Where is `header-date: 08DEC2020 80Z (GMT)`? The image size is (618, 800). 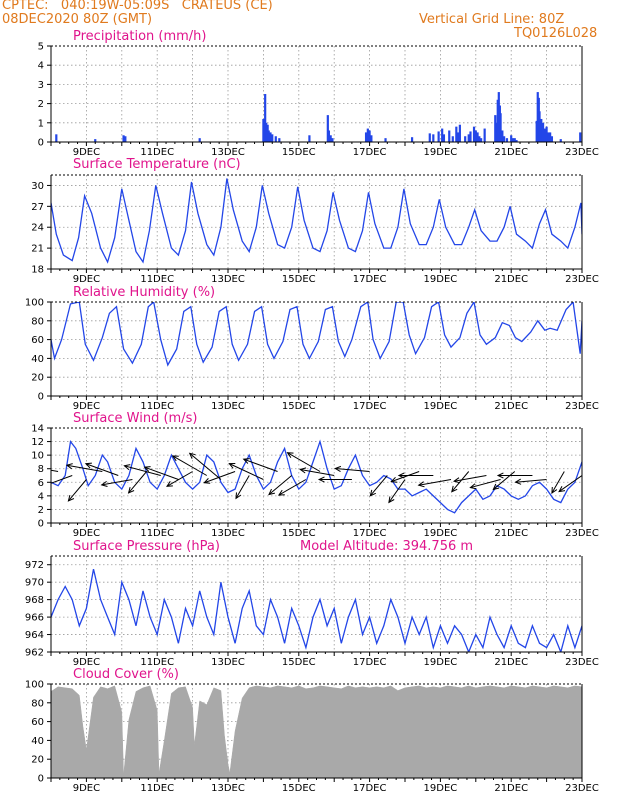 header-date: 08DEC2020 80Z (GMT) is located at coordinates (77, 19).